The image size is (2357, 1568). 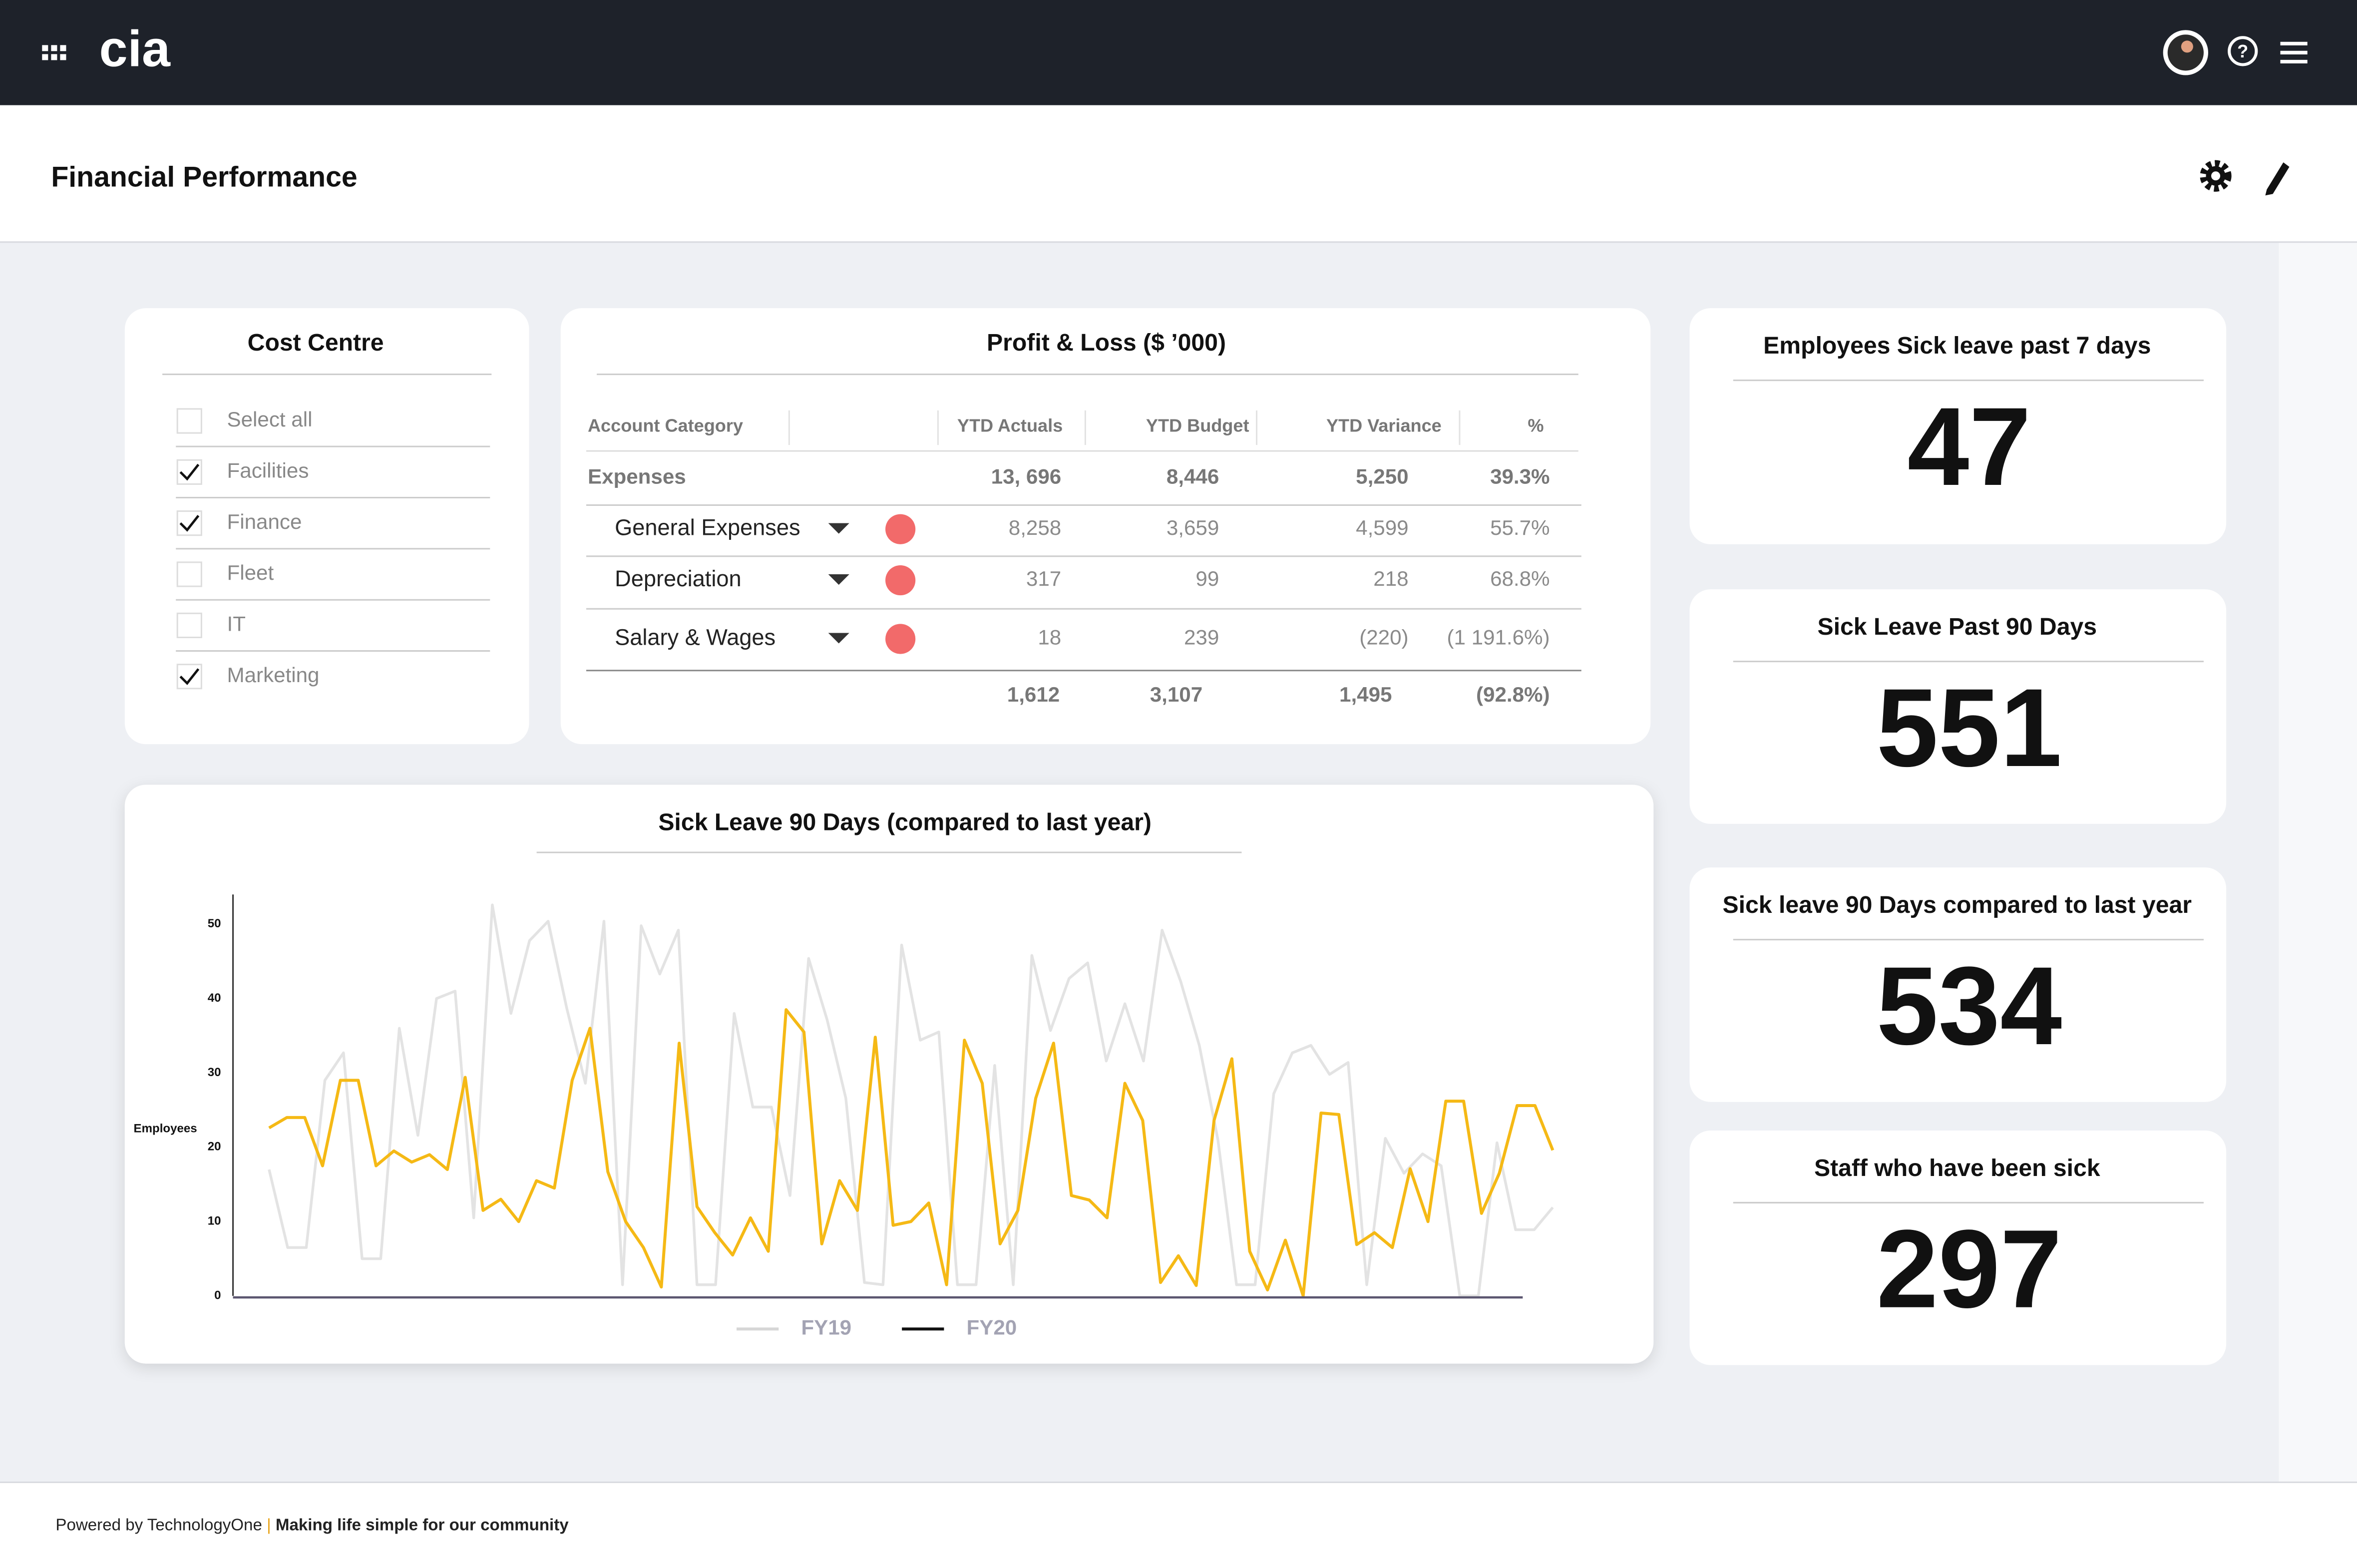 What do you see at coordinates (215, 1072) in the screenshot?
I see `y-tick-label: 30` at bounding box center [215, 1072].